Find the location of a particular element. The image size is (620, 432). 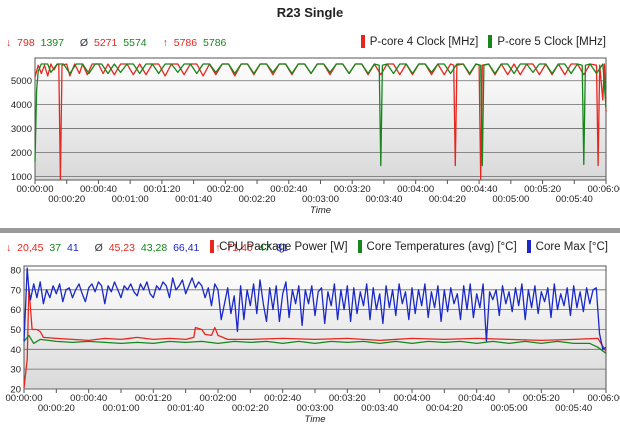

legend-item: P-core 5 Clock [MHz] is located at coordinates (547, 41).